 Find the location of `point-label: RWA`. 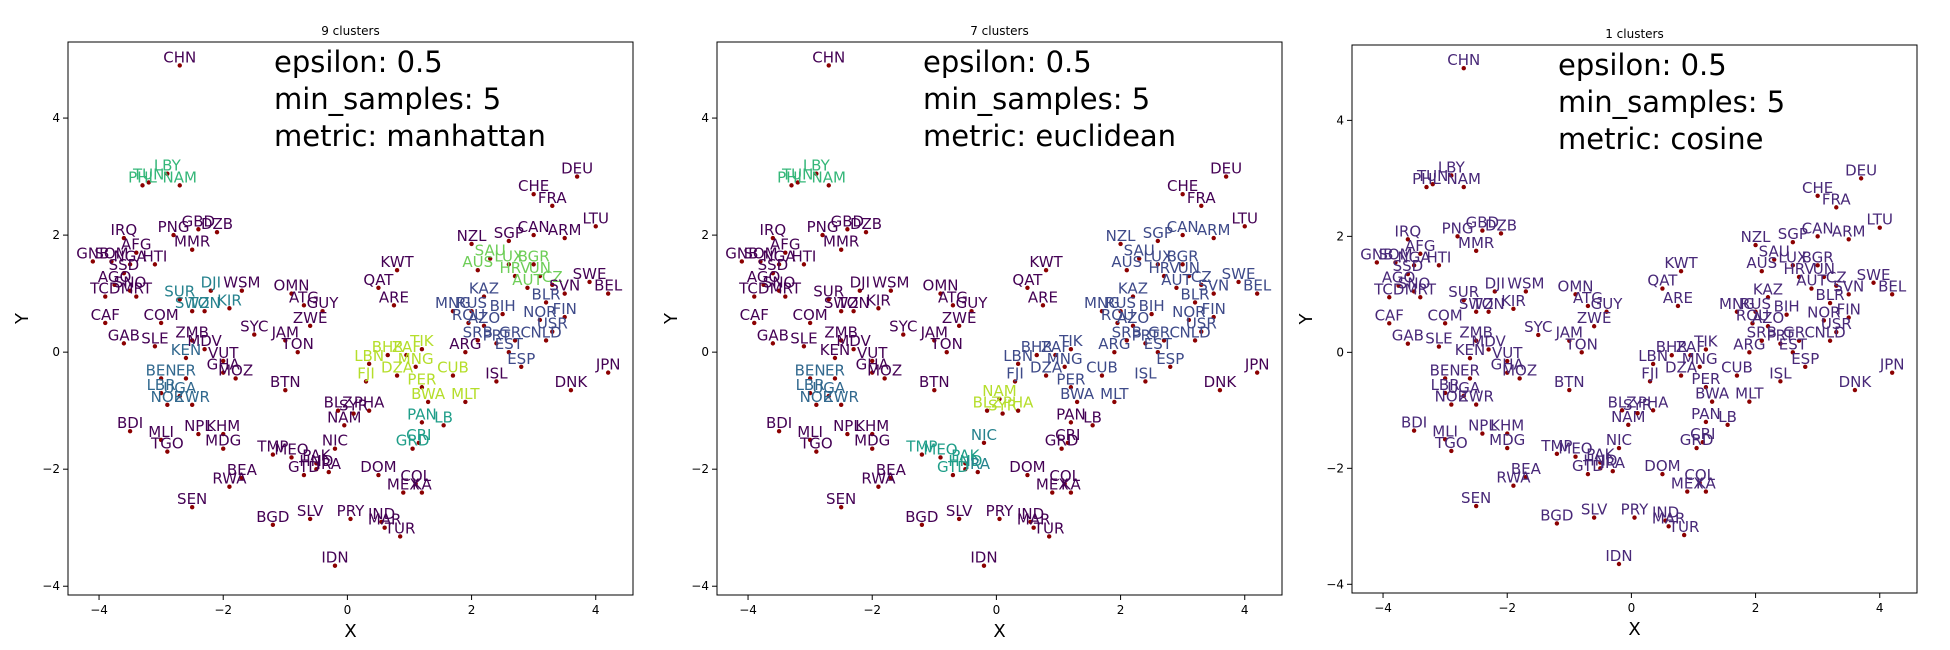

point-label: RWA is located at coordinates (229, 479).